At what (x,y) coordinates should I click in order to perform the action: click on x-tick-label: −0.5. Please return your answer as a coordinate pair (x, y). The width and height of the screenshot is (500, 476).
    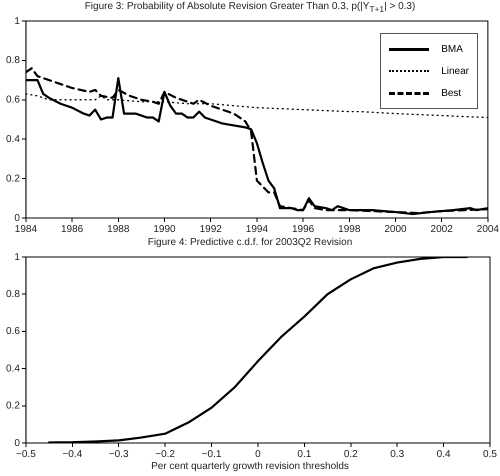
    Looking at the image, I should click on (26, 454).